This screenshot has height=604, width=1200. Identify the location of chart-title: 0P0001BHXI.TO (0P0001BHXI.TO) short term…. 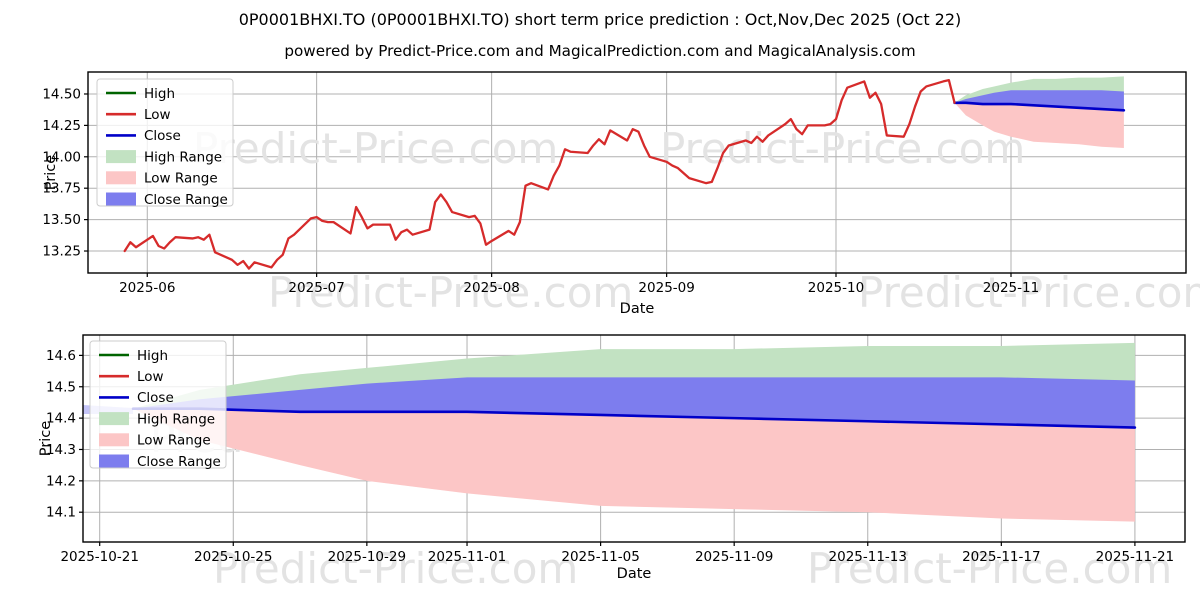
(600, 19).